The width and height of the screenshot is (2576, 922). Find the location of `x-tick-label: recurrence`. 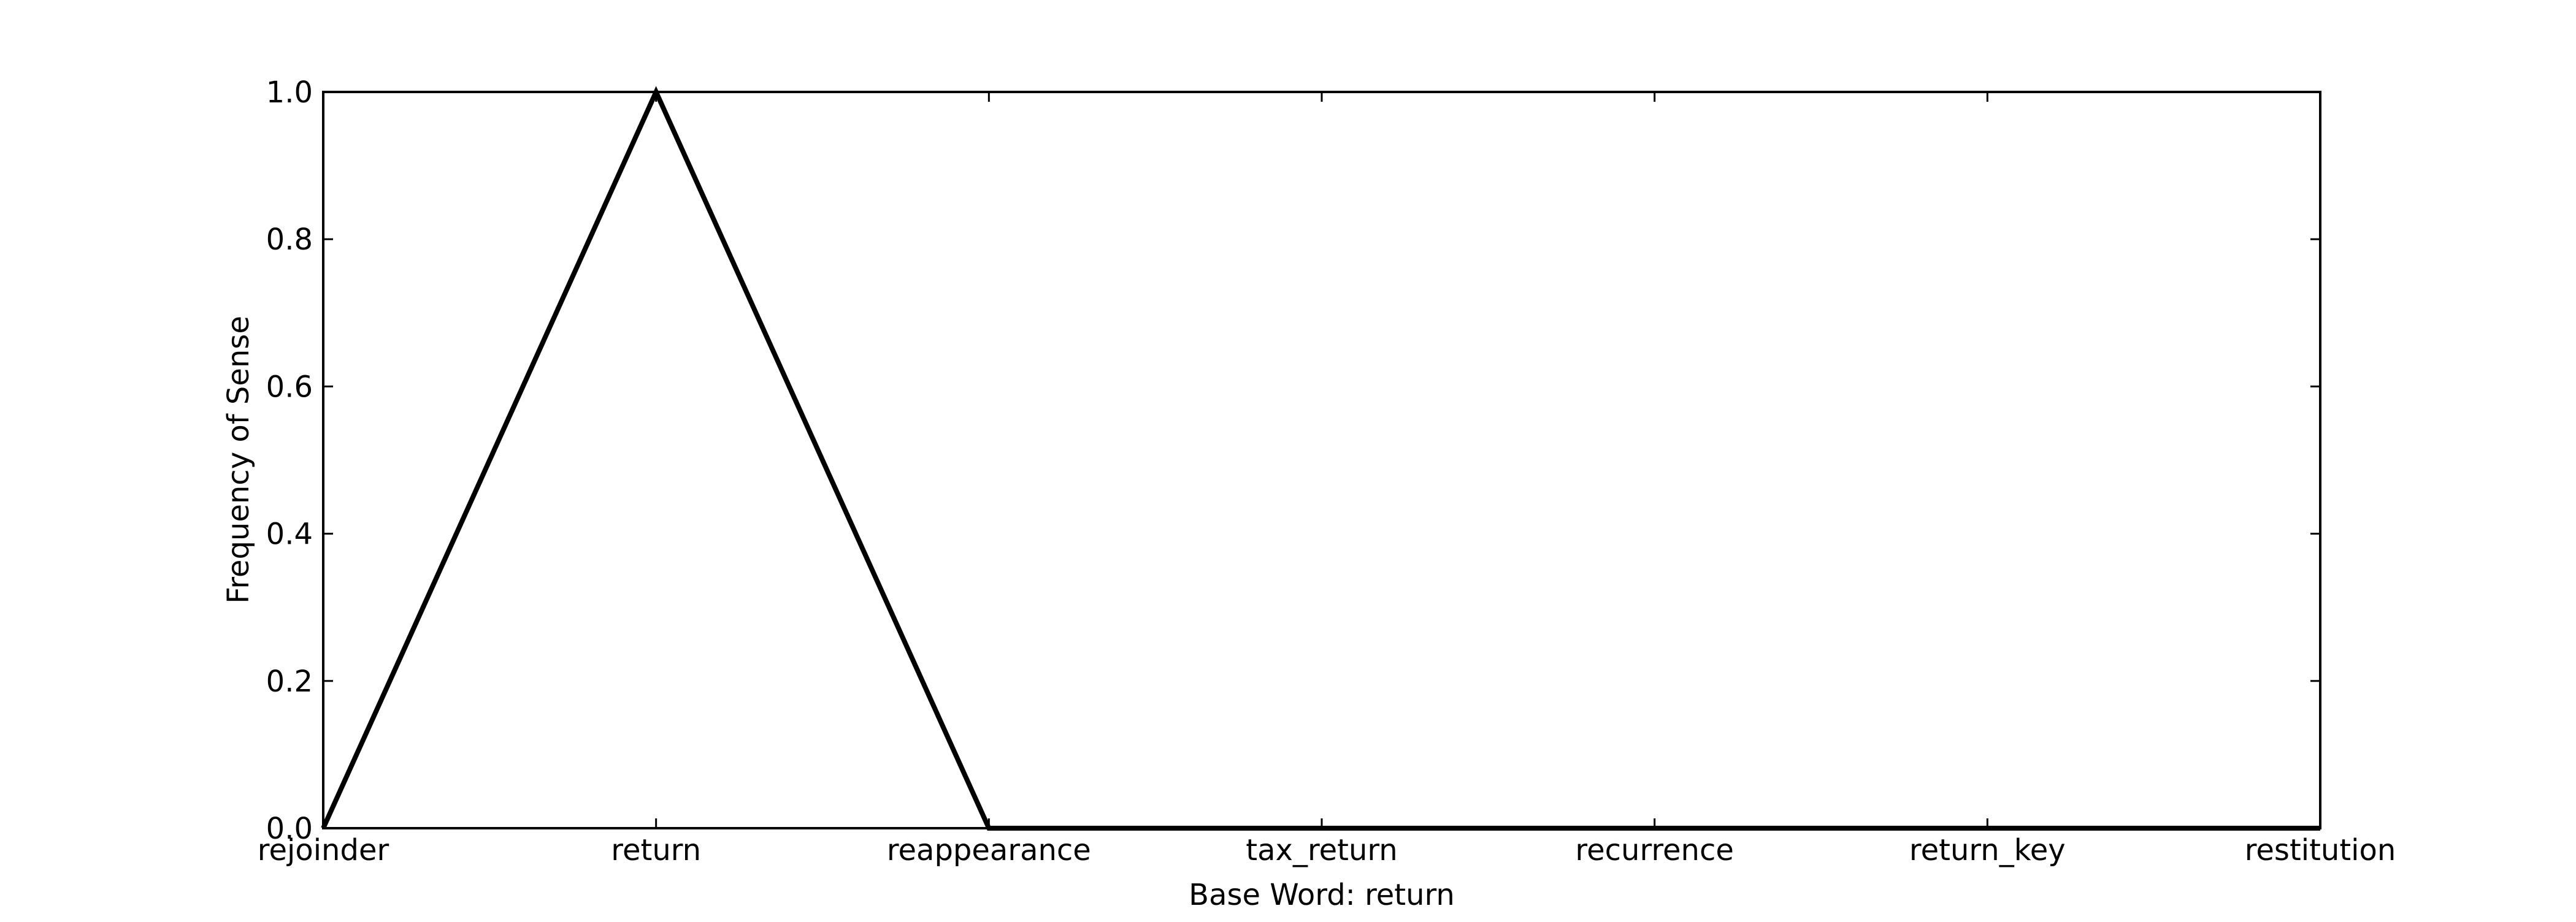

x-tick-label: recurrence is located at coordinates (1654, 850).